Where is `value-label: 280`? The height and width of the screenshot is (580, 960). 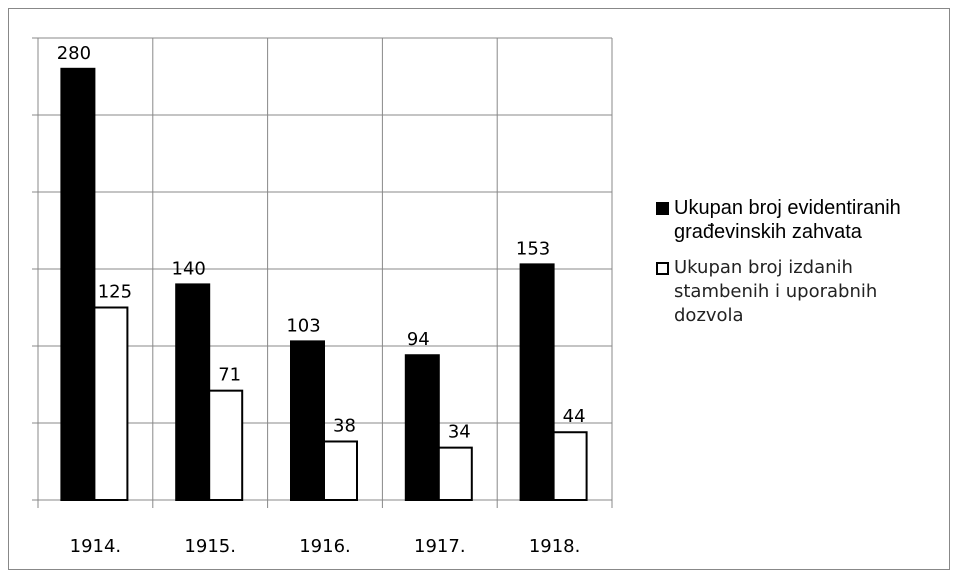 value-label: 280 is located at coordinates (74, 53).